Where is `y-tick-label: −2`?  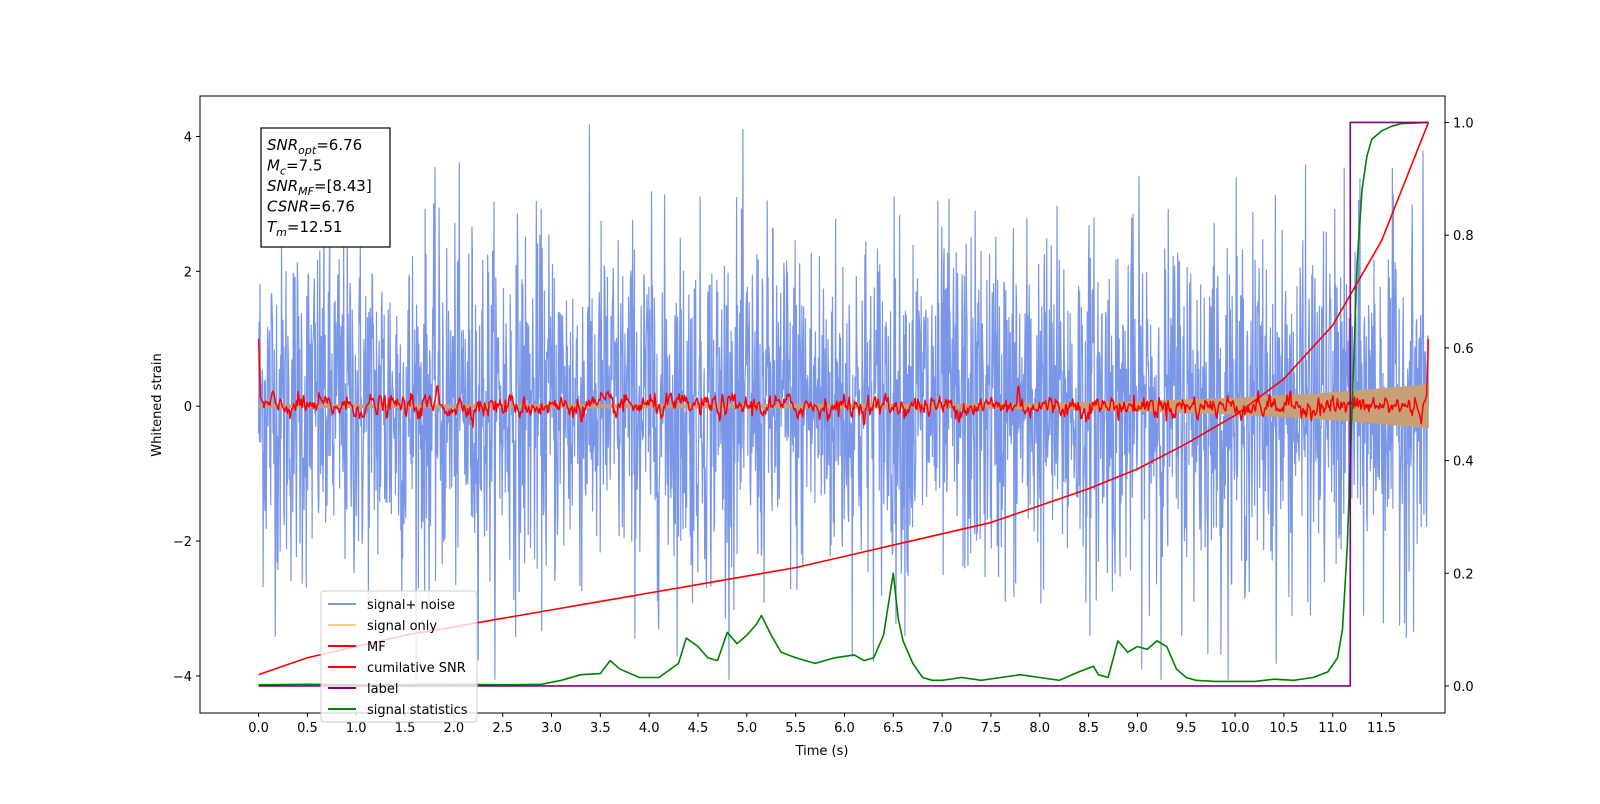 y-tick-label: −2 is located at coordinates (182, 542).